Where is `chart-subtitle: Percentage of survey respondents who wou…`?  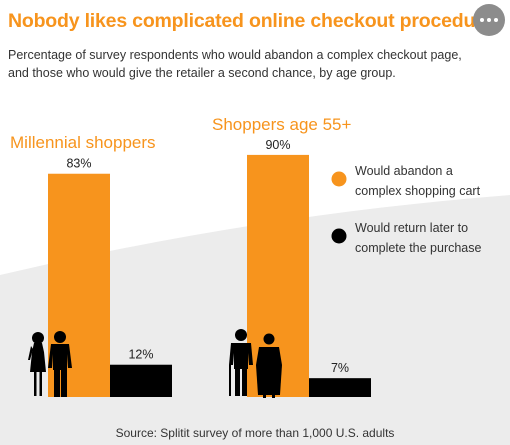
chart-subtitle: Percentage of survey respondents who wou… is located at coordinates (235, 64).